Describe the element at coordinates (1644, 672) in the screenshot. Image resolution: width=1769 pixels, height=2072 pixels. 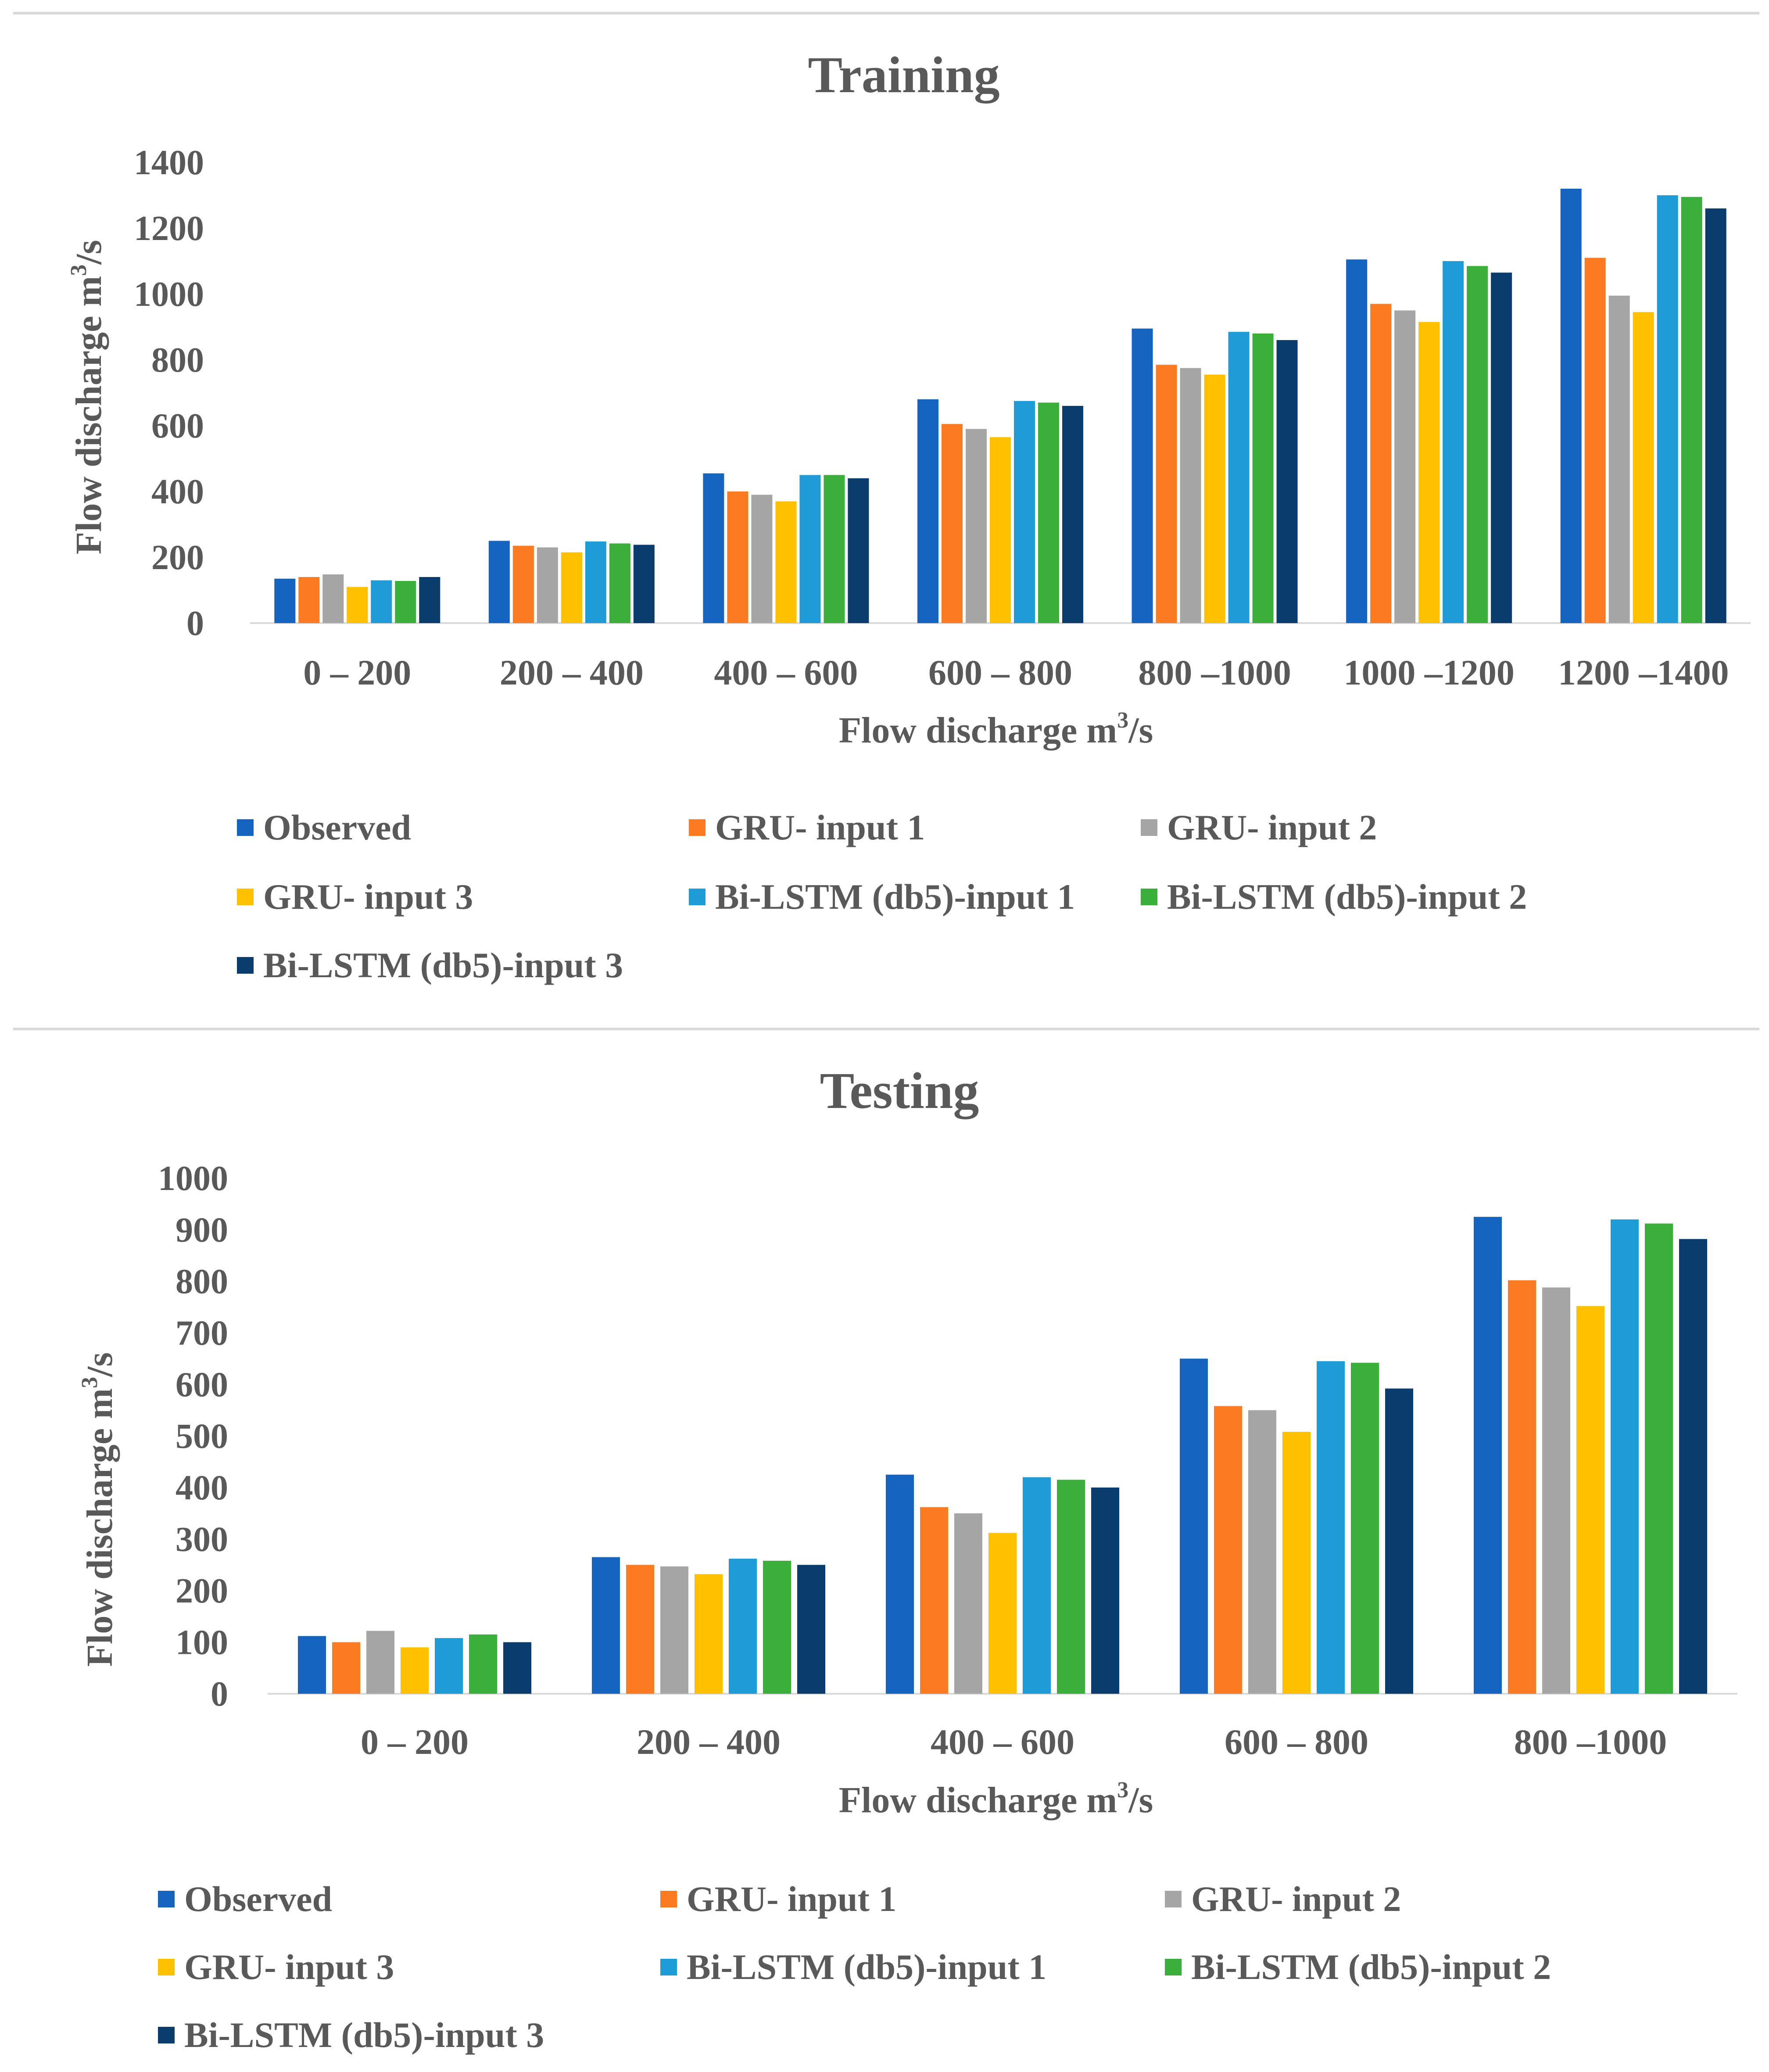
I see `x-tick-label: 1200 –1400` at that location.